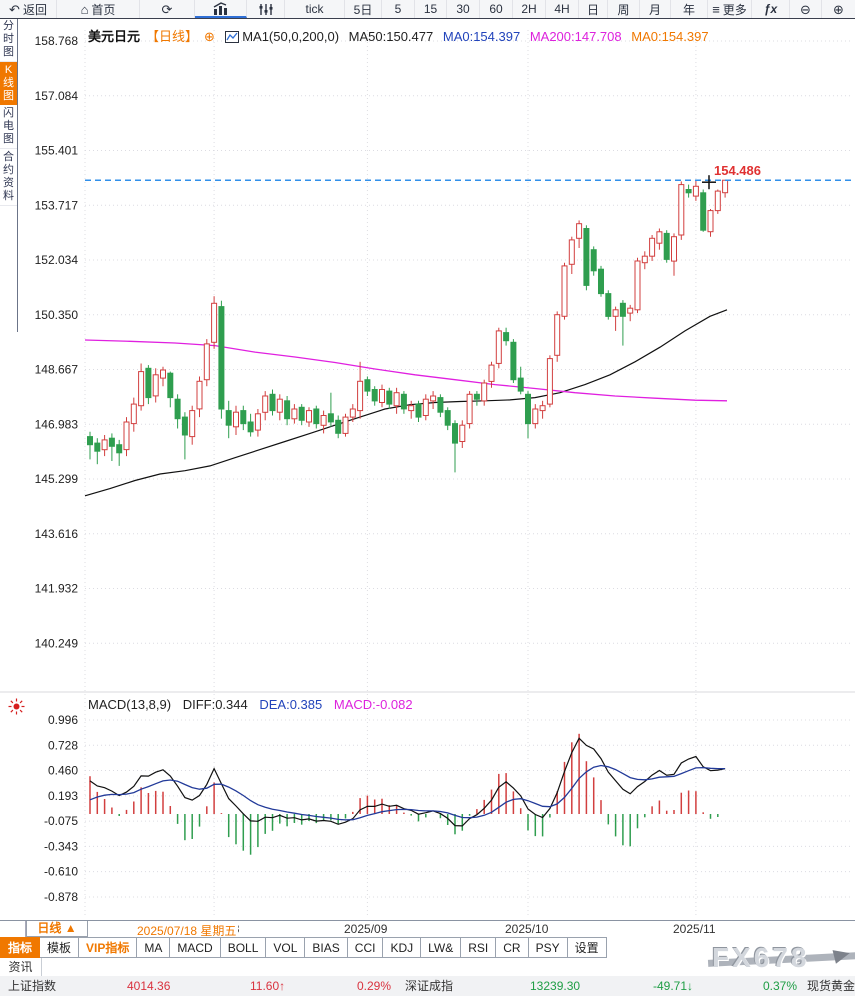 The height and width of the screenshot is (996, 855). What do you see at coordinates (84, 9) in the screenshot?
I see `home-icon: ⌂` at bounding box center [84, 9].